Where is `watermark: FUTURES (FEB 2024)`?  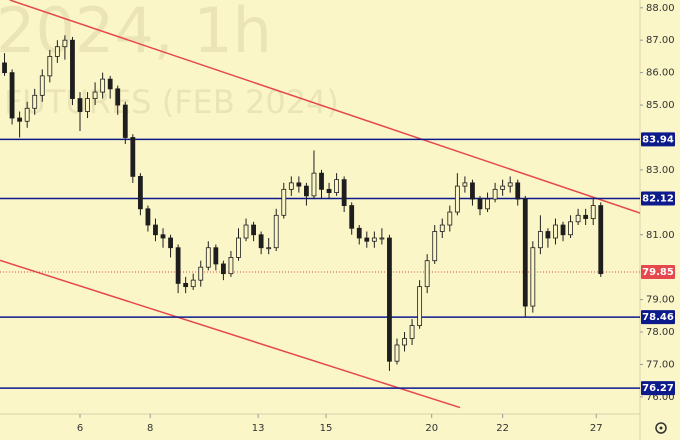 watermark: FUTURES (FEB 2024) is located at coordinates (171, 102).